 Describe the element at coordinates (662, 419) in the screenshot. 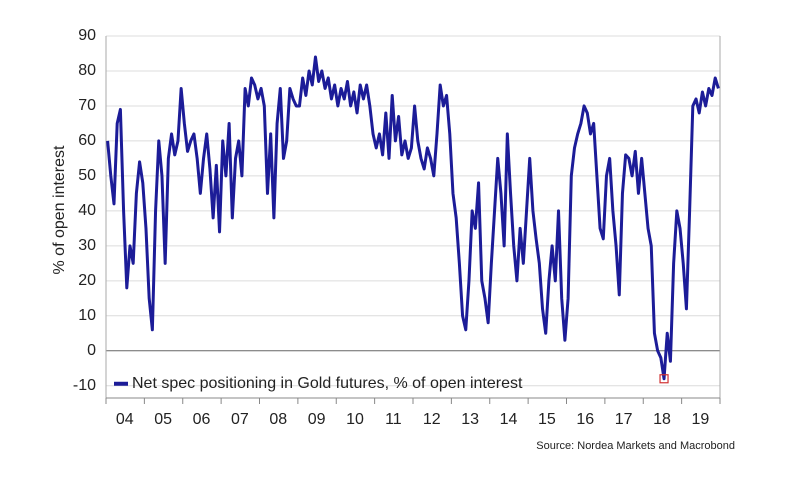

I see `x-tick-label: 18` at that location.